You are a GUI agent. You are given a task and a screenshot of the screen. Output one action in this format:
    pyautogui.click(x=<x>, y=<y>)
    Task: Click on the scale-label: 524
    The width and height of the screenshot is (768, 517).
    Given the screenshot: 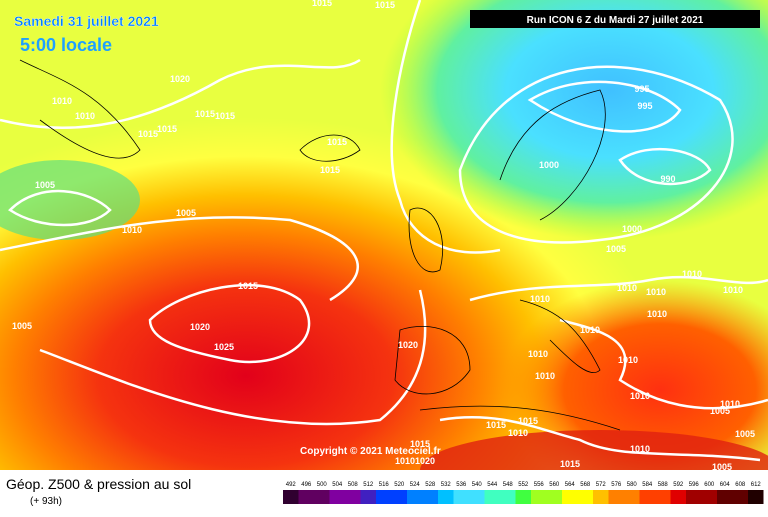 What is the action you would take?
    pyautogui.click(x=415, y=485)
    